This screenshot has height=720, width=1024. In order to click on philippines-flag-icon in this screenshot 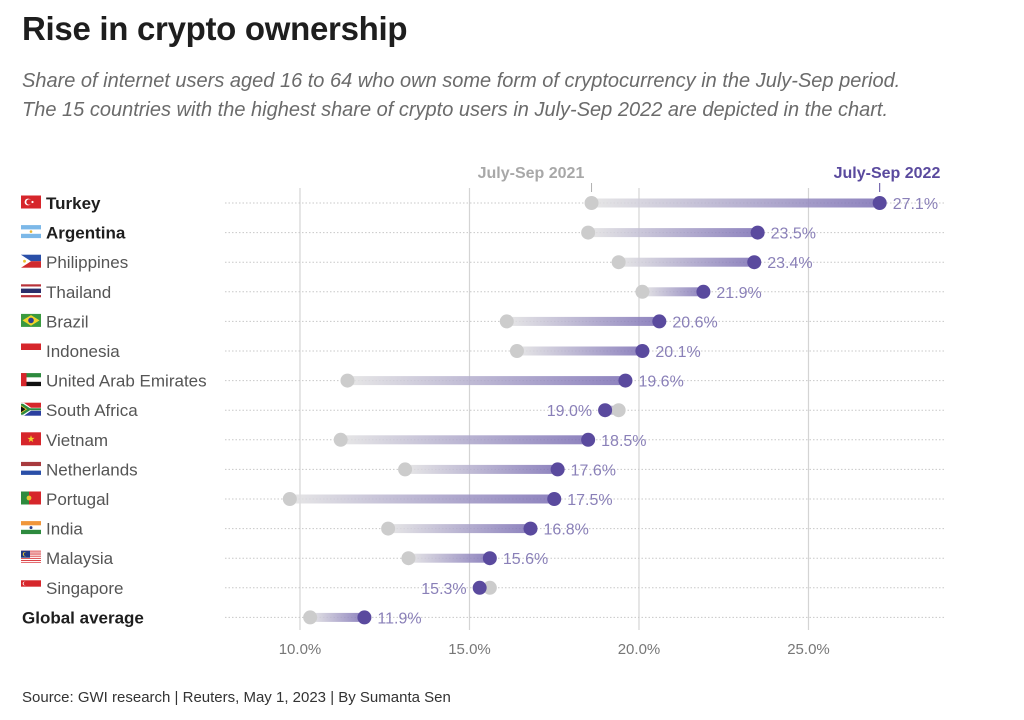, I will do `click(31, 261)`.